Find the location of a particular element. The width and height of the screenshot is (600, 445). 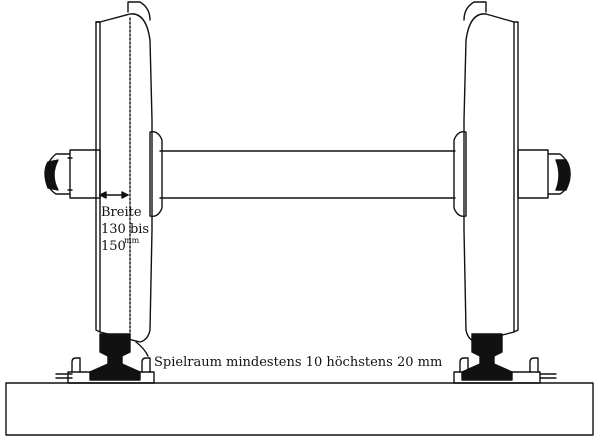

width-label-line1: Breite is located at coordinates (121, 212).